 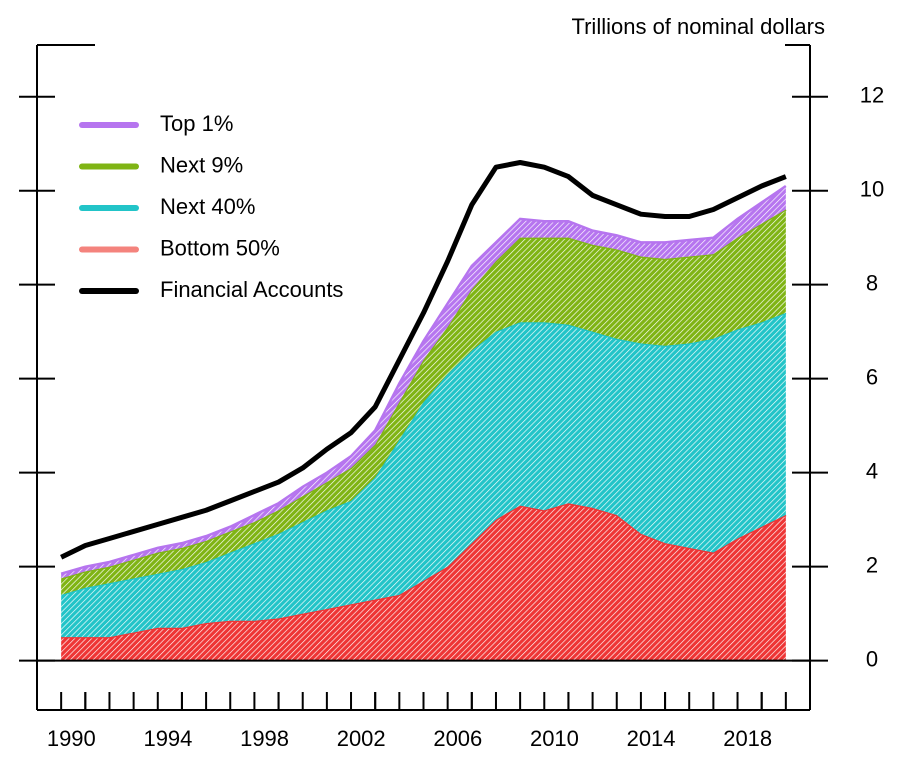 I want to click on y-tick-label: 0, so click(x=872, y=658).